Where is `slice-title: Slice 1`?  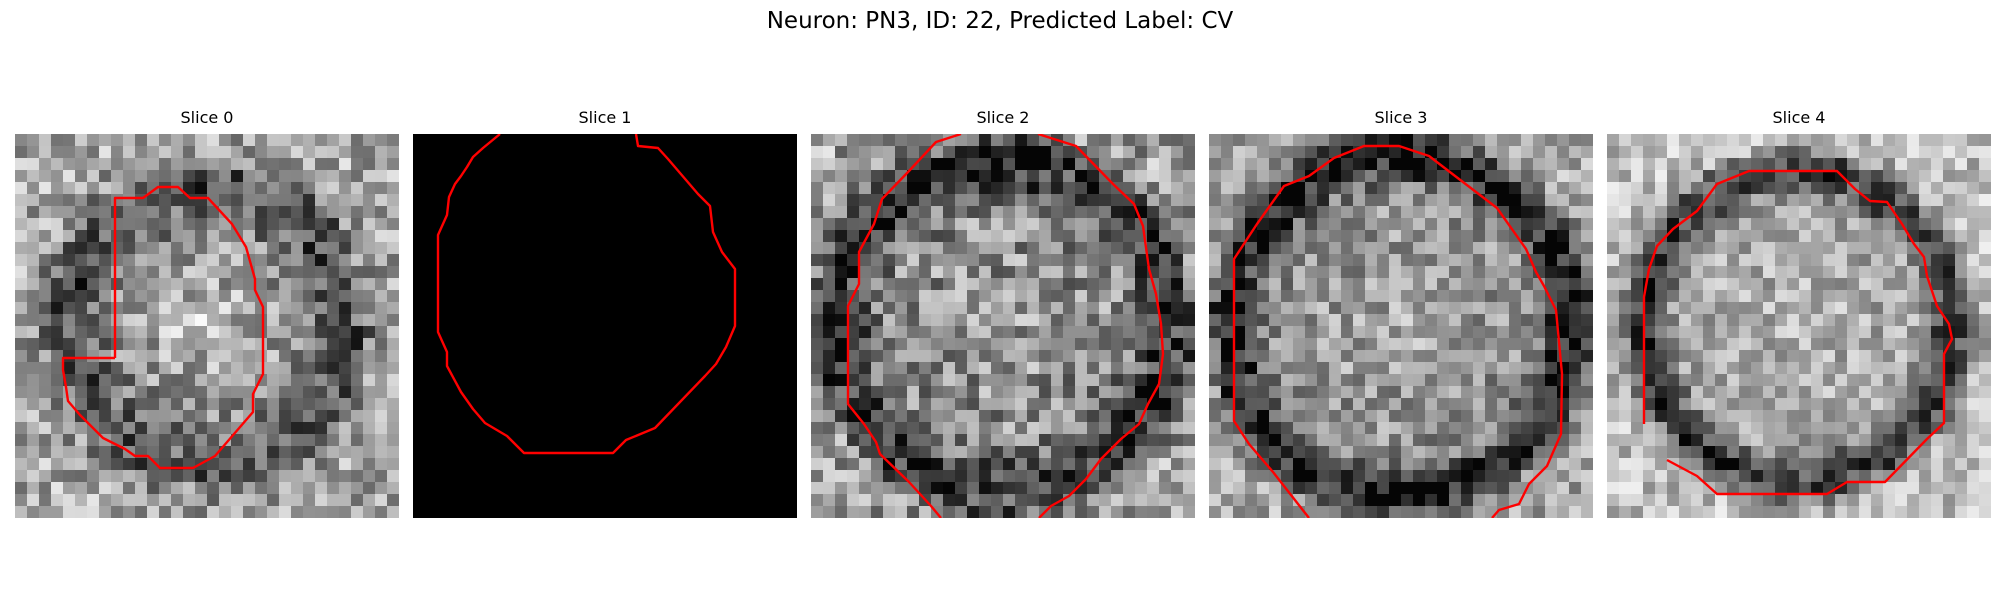 slice-title: Slice 1 is located at coordinates (605, 117).